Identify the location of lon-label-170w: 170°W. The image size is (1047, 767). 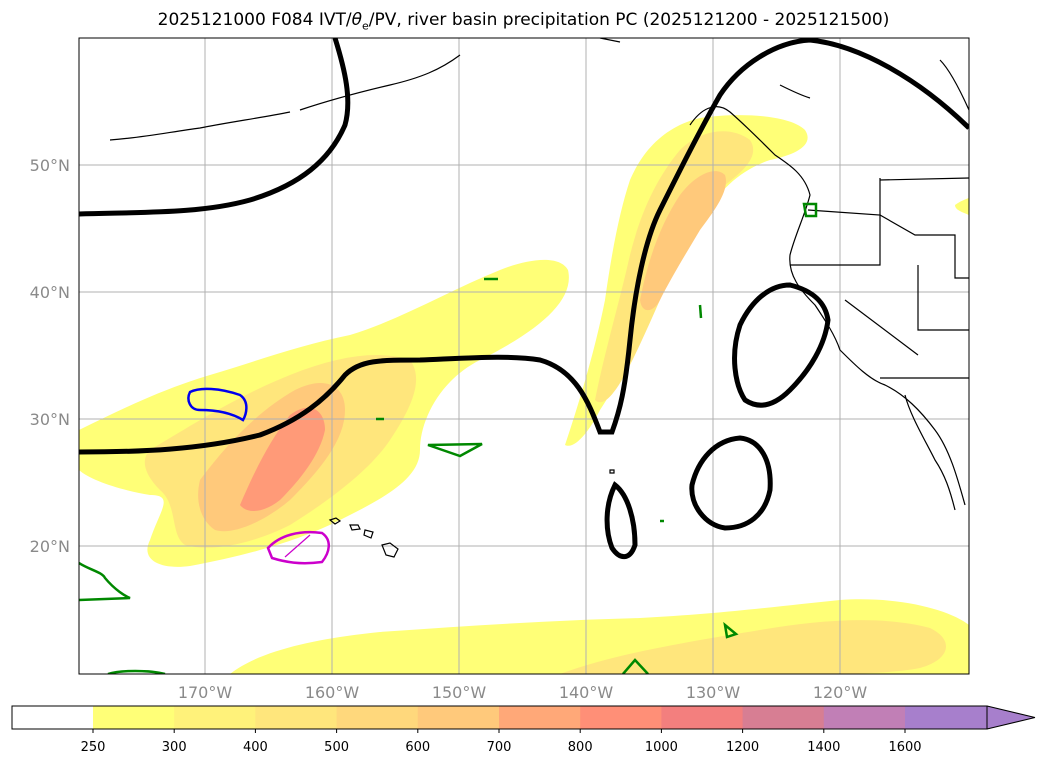
(205, 692).